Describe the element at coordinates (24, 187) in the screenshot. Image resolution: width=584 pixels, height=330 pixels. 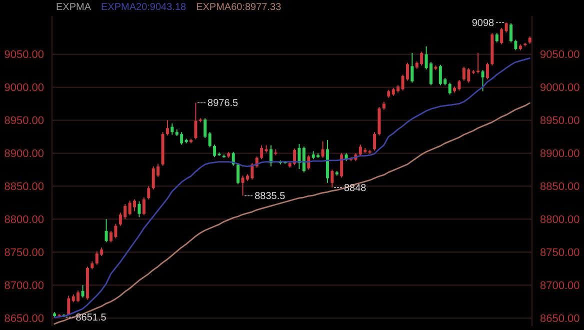
I see `y-tick-label: 8850.00` at that location.